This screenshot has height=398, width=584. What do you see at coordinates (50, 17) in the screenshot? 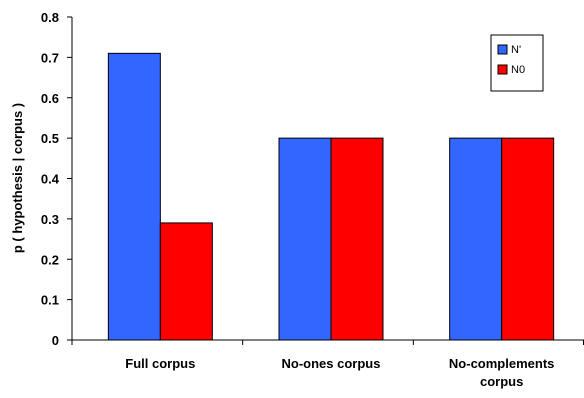
I see `y-tick-label: 0.8` at bounding box center [50, 17].